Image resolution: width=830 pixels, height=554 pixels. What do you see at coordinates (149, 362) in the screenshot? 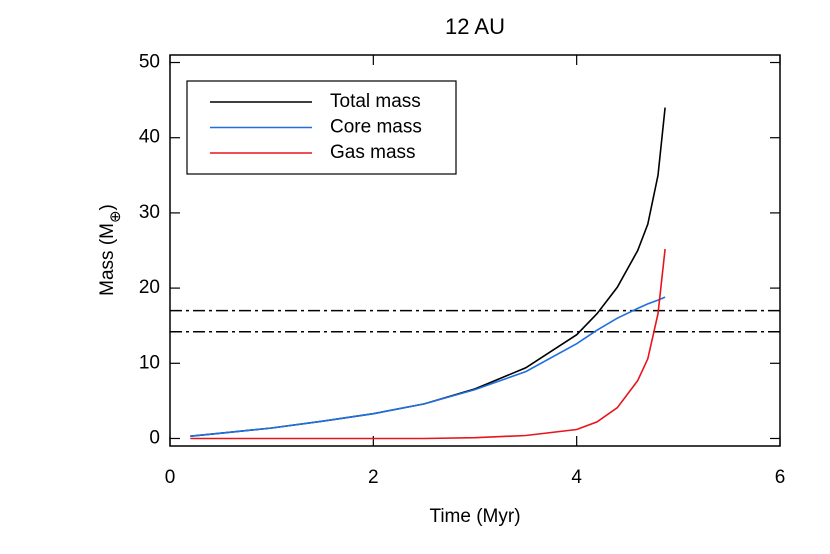
I see `y-tick-label: 10` at bounding box center [149, 362].